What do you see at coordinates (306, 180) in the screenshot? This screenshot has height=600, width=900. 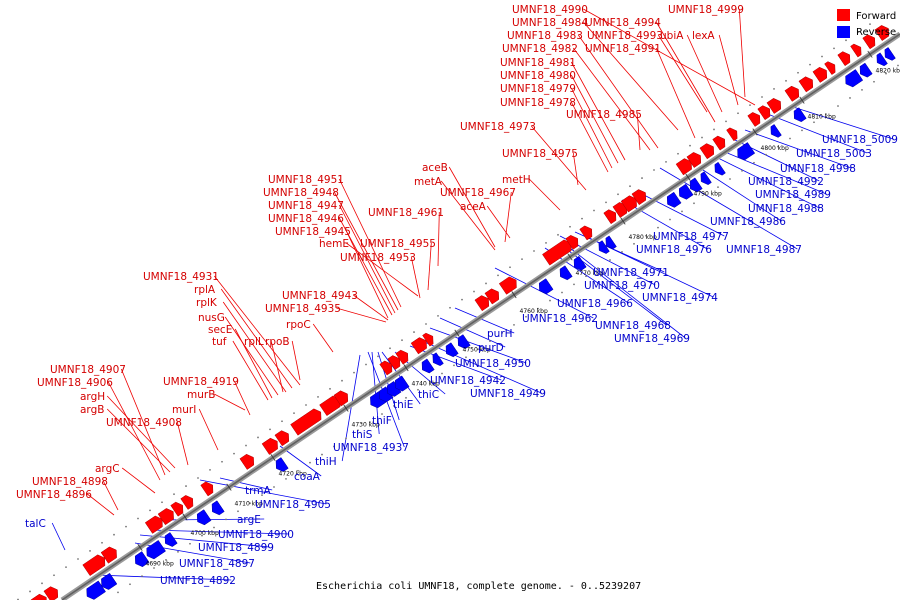 I see `forward-gene-label-umnf18-4951: UMNF18_4951` at bounding box center [306, 180].